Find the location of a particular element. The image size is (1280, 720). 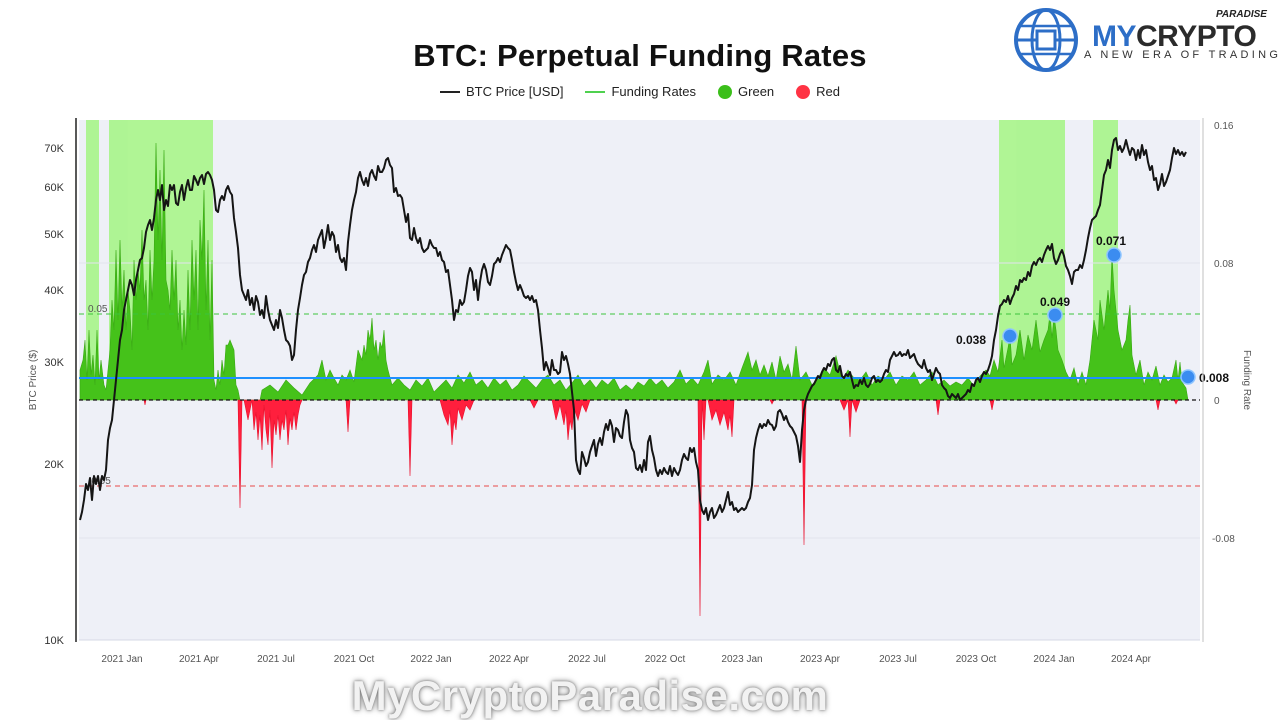

svg-text: 2022 Jul is located at coordinates (587, 659).